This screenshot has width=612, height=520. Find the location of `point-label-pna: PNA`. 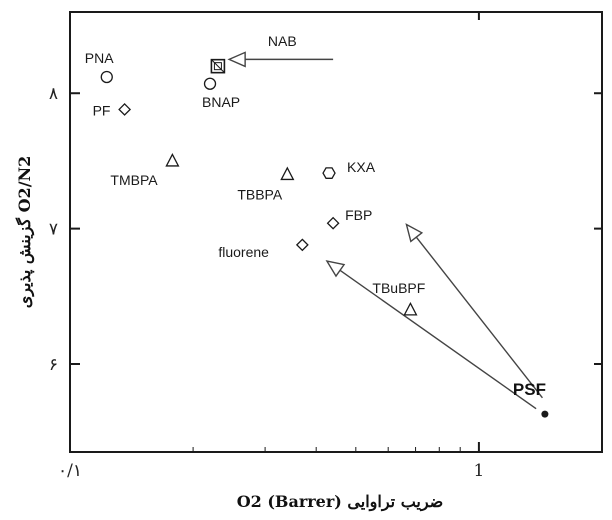

point-label-pna: PNA is located at coordinates (99, 58).